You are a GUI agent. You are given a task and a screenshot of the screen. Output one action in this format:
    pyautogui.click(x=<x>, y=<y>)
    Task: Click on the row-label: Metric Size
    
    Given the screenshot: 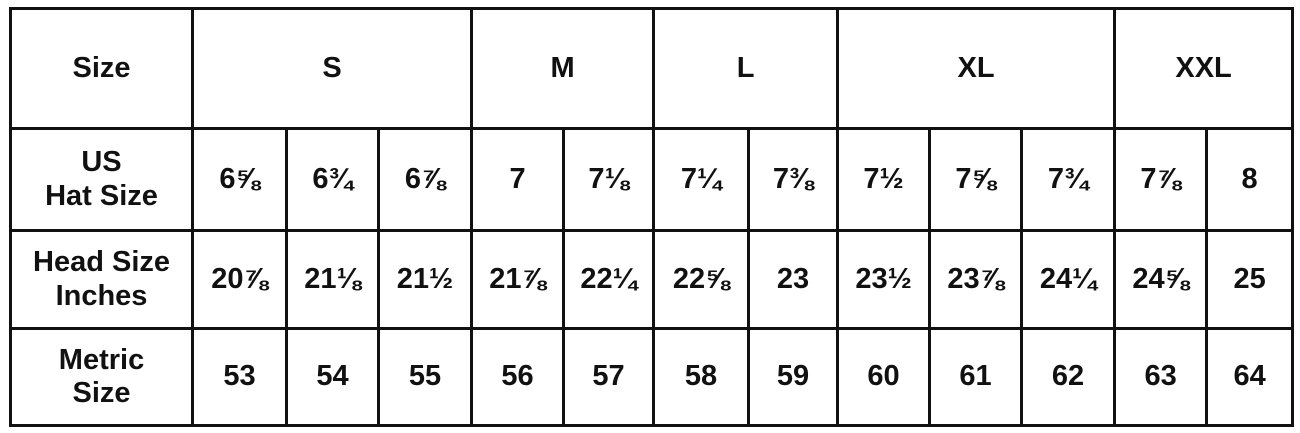 What is the action you would take?
    pyautogui.click(x=101, y=377)
    